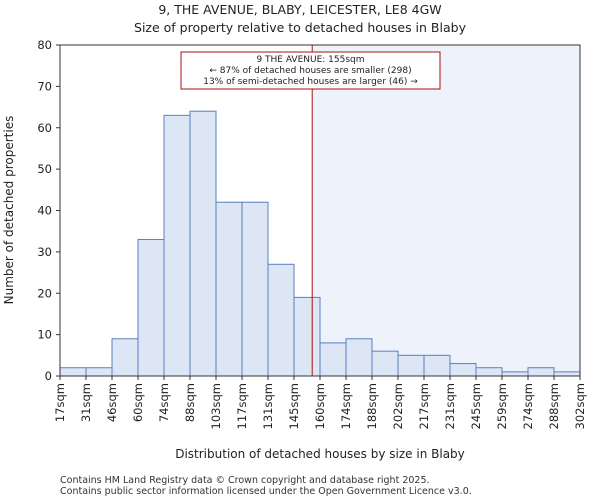  What do you see at coordinates (86, 402) in the screenshot?
I see `x-tick-label: 31sqm` at bounding box center [86, 402].